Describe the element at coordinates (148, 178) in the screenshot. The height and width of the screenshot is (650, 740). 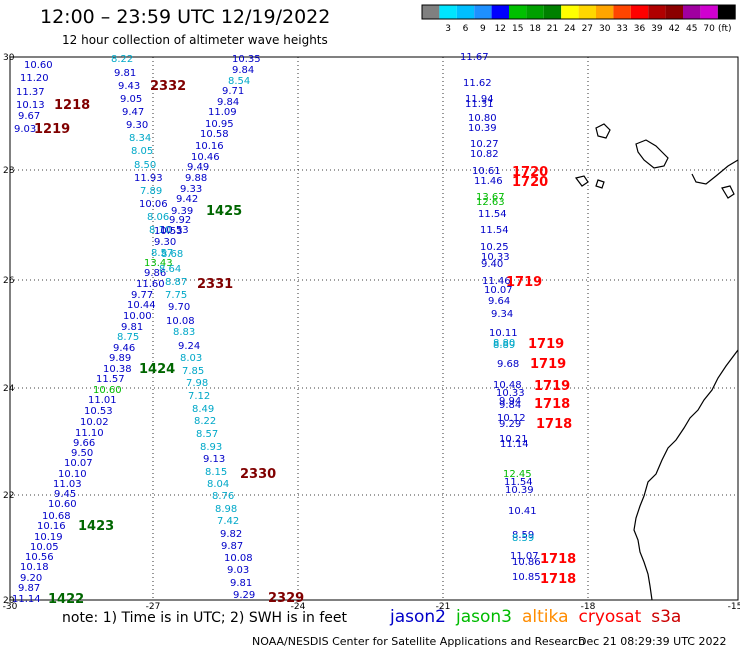
I see `wave-height-value: 11.93` at that location.